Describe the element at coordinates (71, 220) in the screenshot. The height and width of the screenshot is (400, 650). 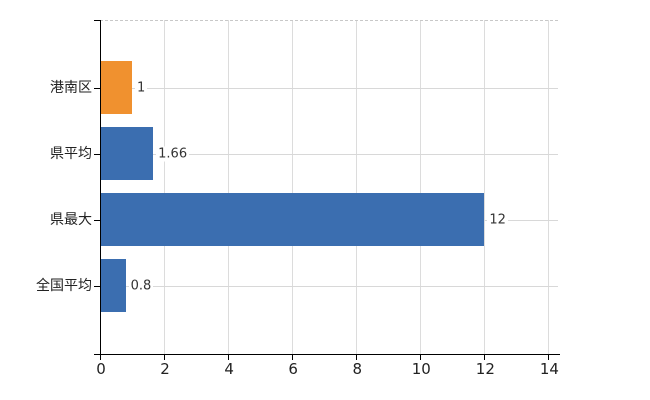
I see `category-label: 県最大` at that location.